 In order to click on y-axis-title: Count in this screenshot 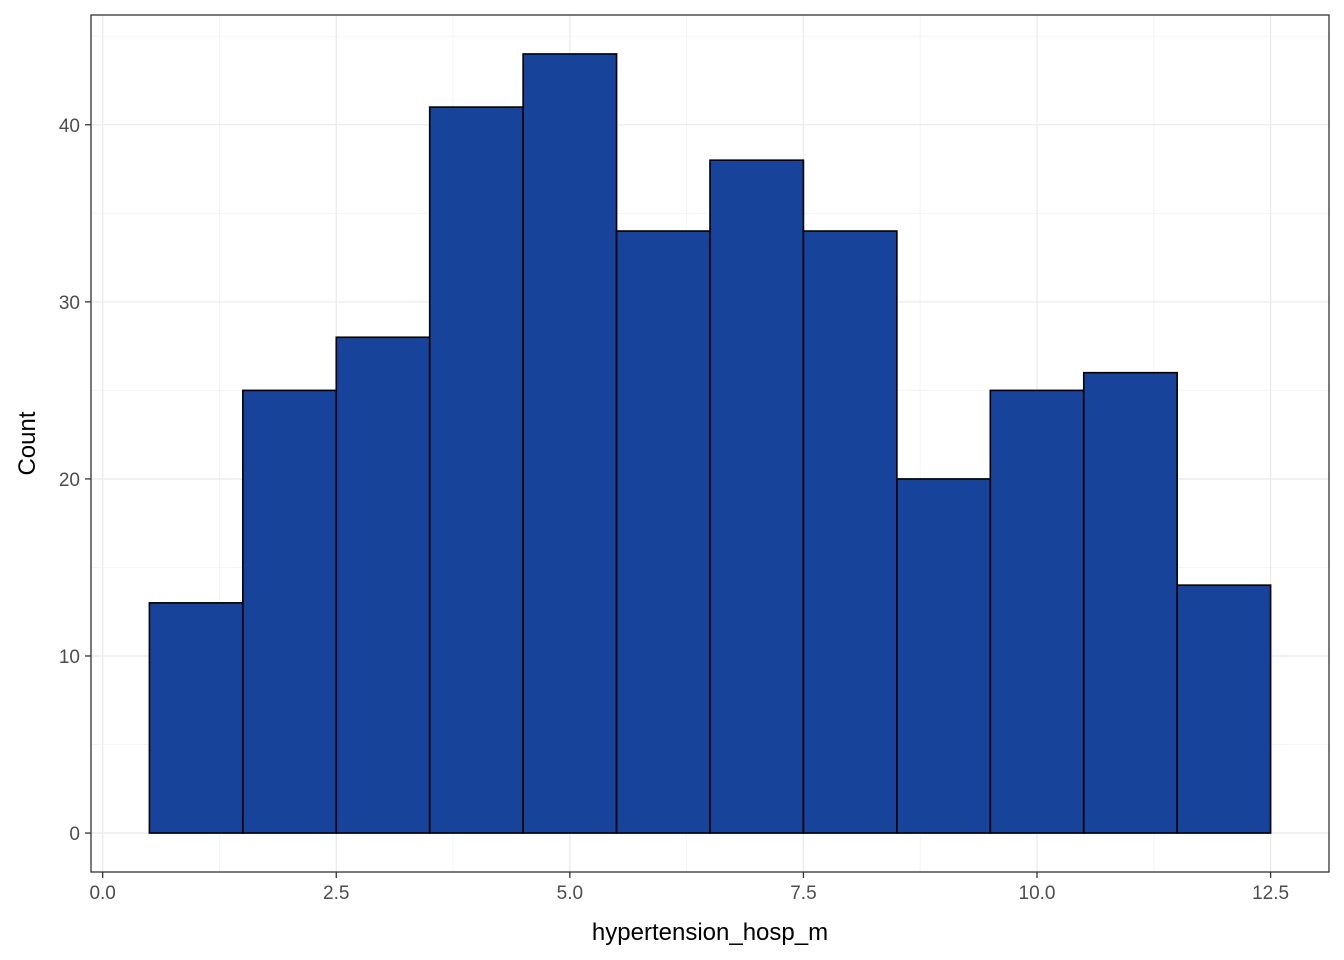, I will do `click(27, 443)`.